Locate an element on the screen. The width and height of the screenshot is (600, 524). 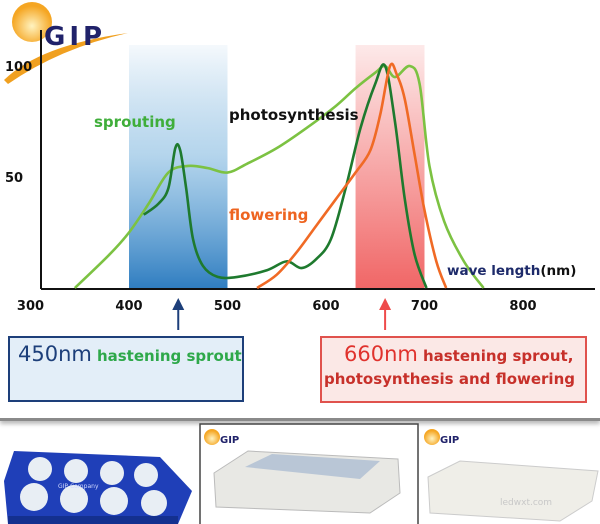
x-tick-600: 600 is located at coordinates (325, 306).